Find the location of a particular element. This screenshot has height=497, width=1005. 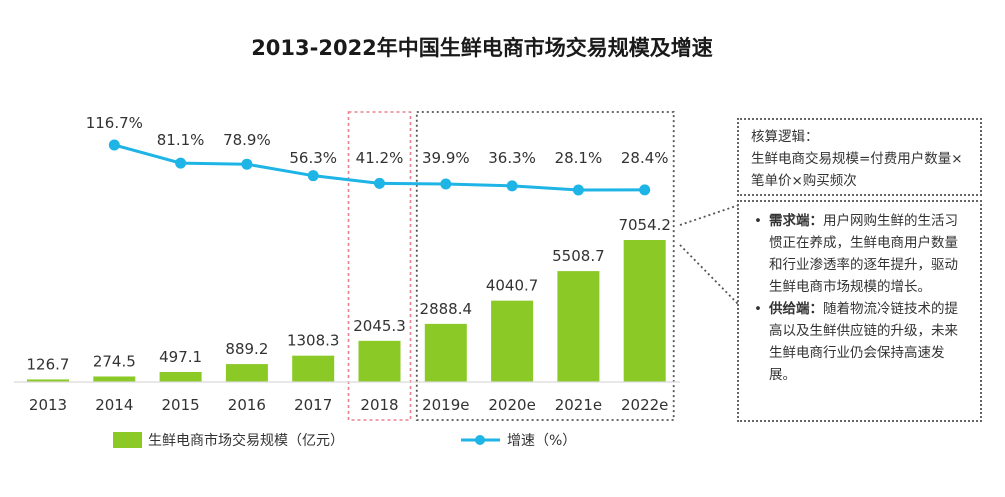

bar-2022e is located at coordinates (644, 311).